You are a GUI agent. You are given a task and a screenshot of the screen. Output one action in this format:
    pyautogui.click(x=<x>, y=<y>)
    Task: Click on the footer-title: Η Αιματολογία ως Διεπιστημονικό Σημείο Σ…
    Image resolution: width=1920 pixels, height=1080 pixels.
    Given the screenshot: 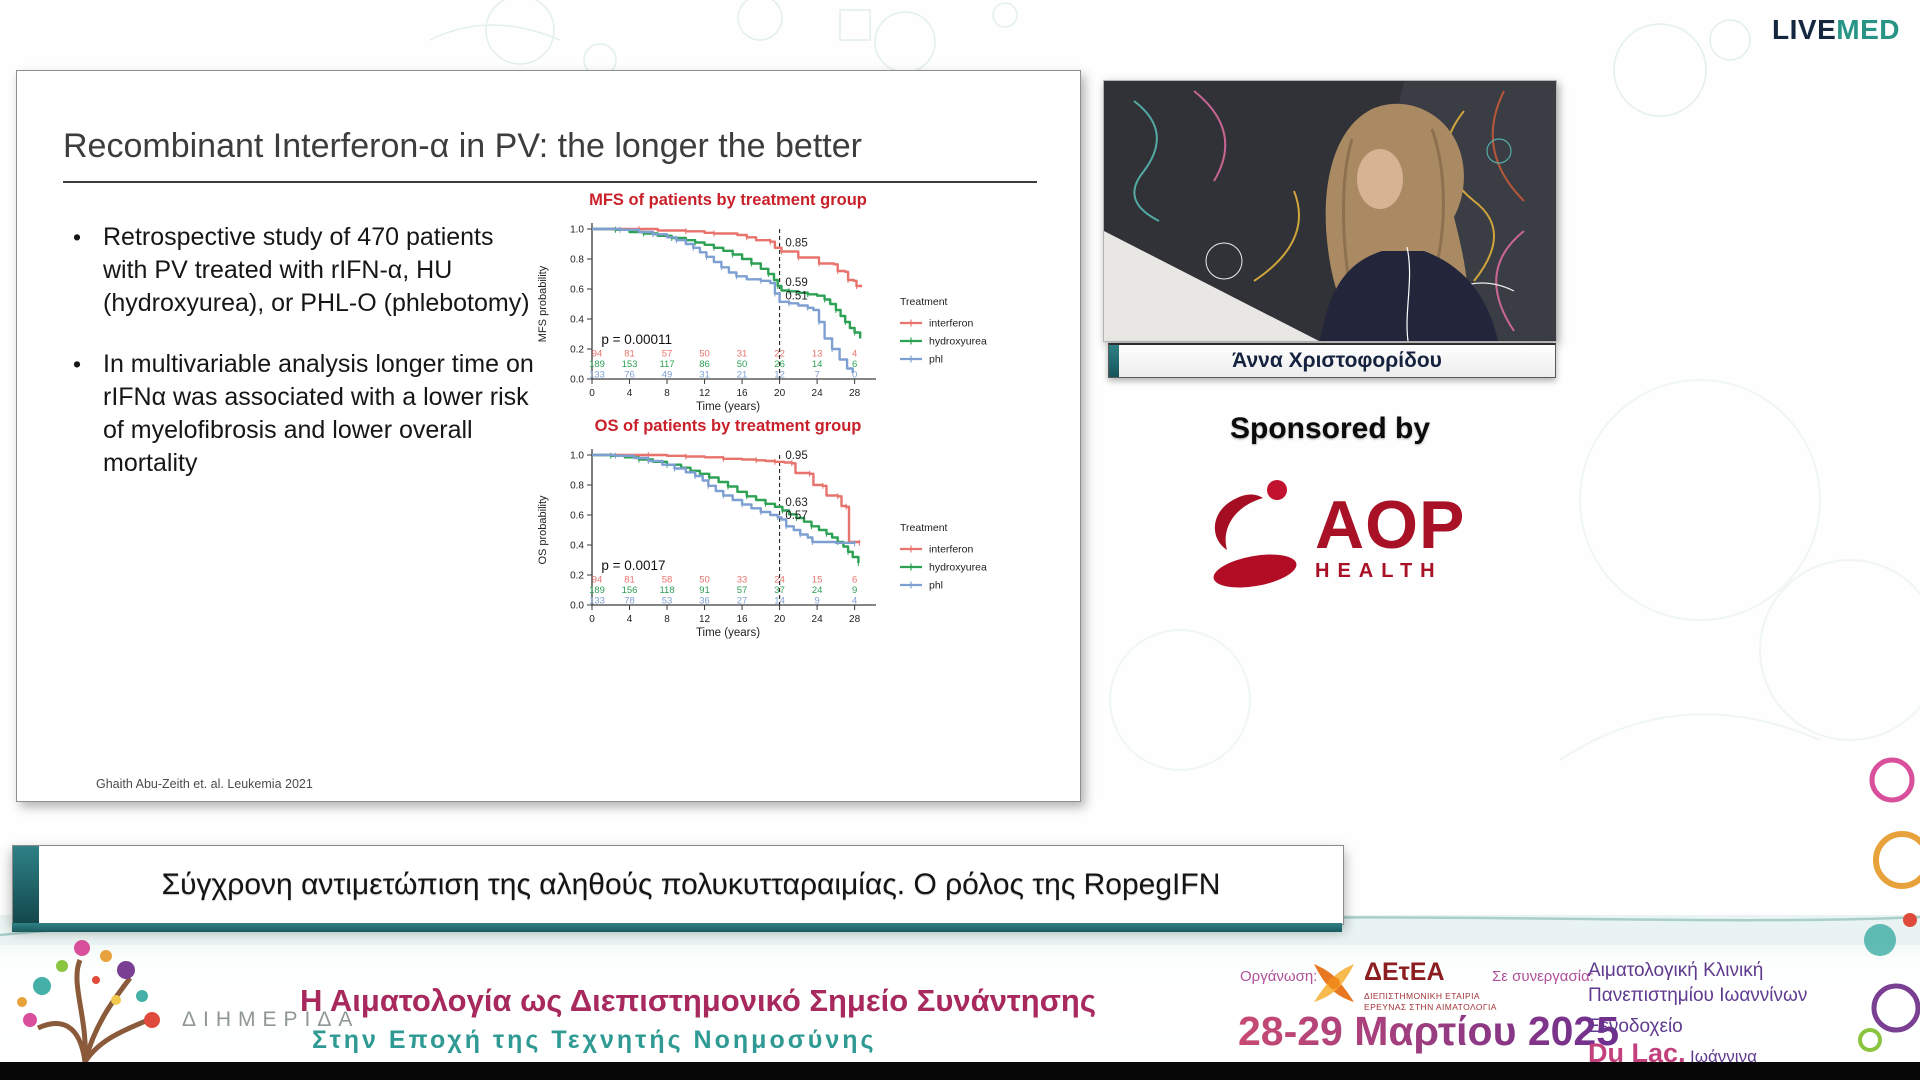 What is the action you would take?
    pyautogui.click(x=698, y=1000)
    